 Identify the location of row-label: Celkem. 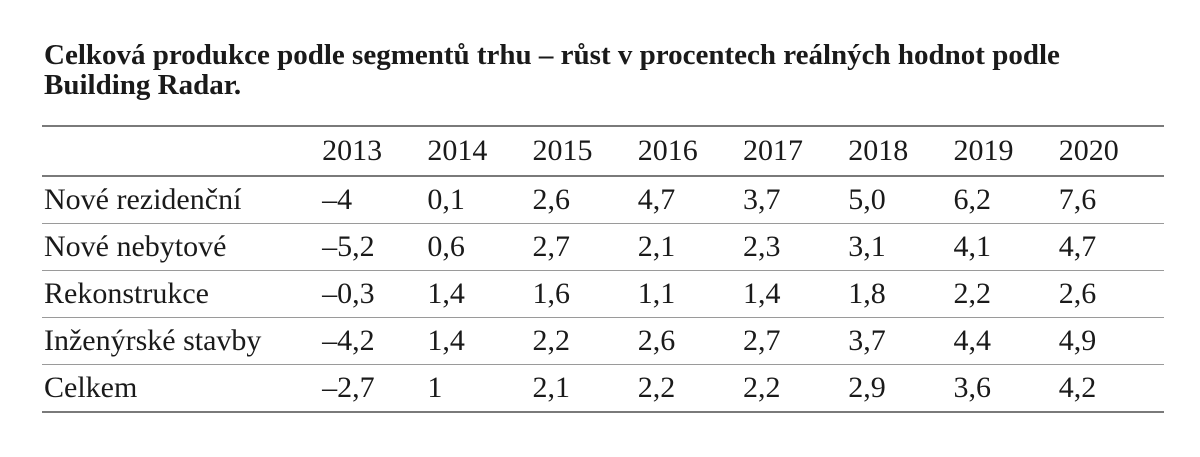
(182, 388).